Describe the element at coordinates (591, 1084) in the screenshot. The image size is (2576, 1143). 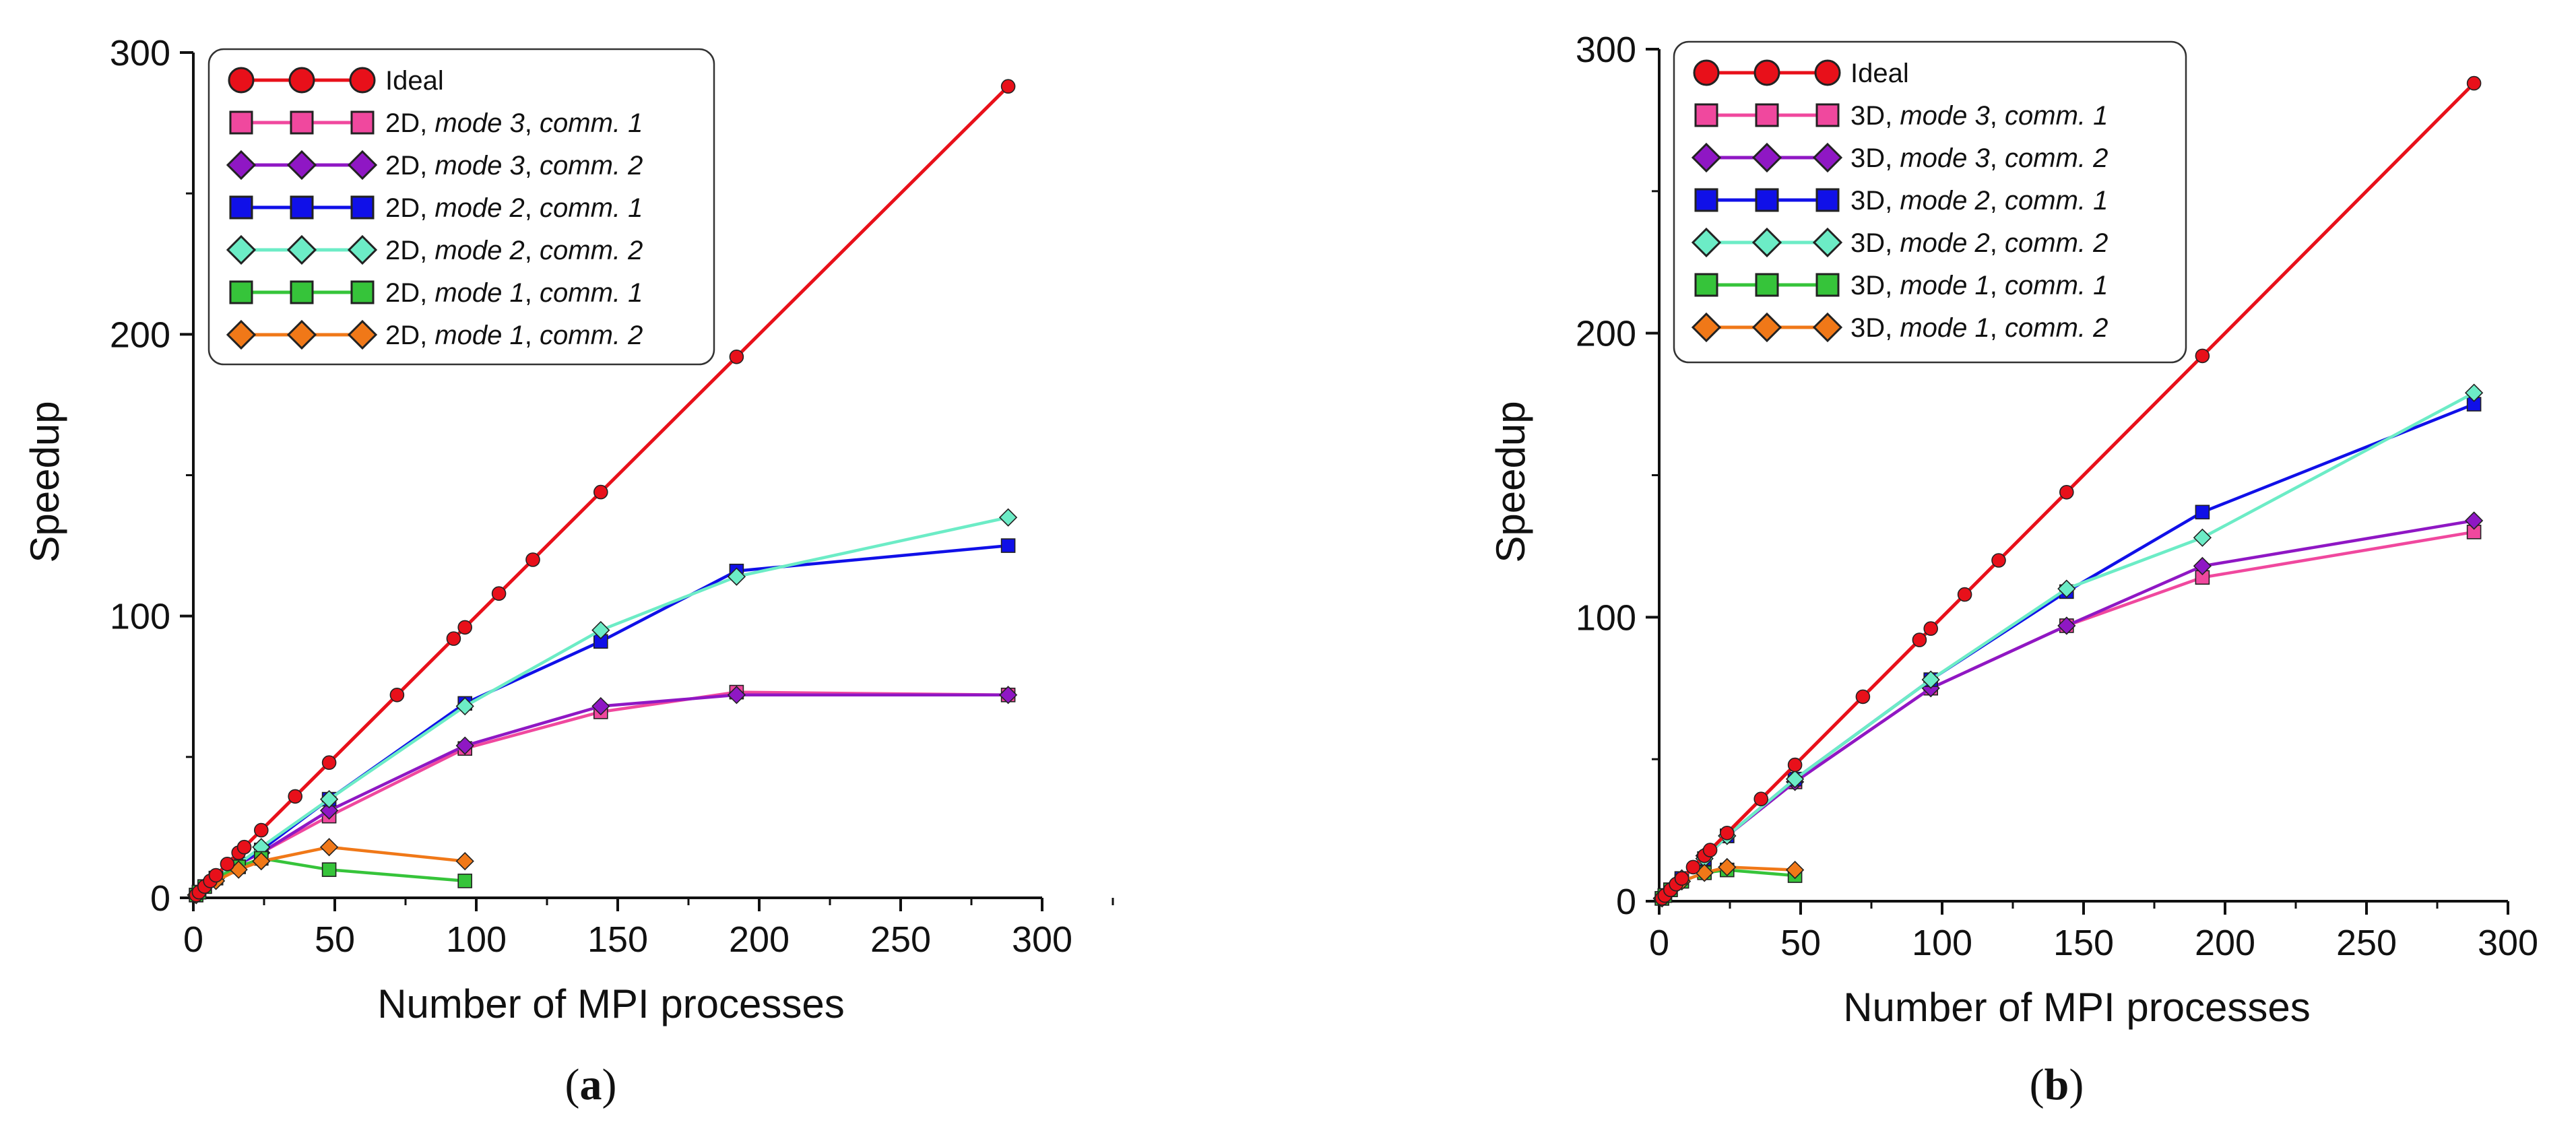
I see `panel-label: (a)` at that location.